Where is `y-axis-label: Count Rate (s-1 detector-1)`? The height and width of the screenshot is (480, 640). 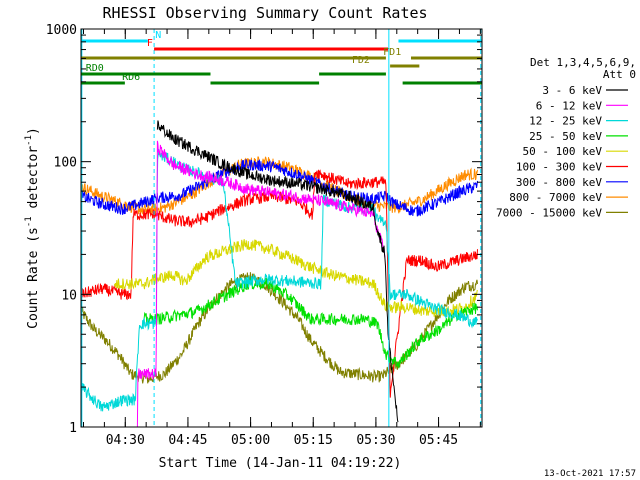
y-axis-label: Count Rate (s-1 detector-1) is located at coordinates (32, 228).